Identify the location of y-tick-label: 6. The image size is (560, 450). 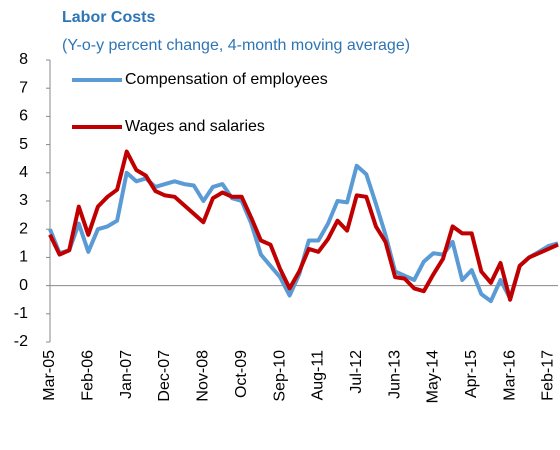
(23, 116).